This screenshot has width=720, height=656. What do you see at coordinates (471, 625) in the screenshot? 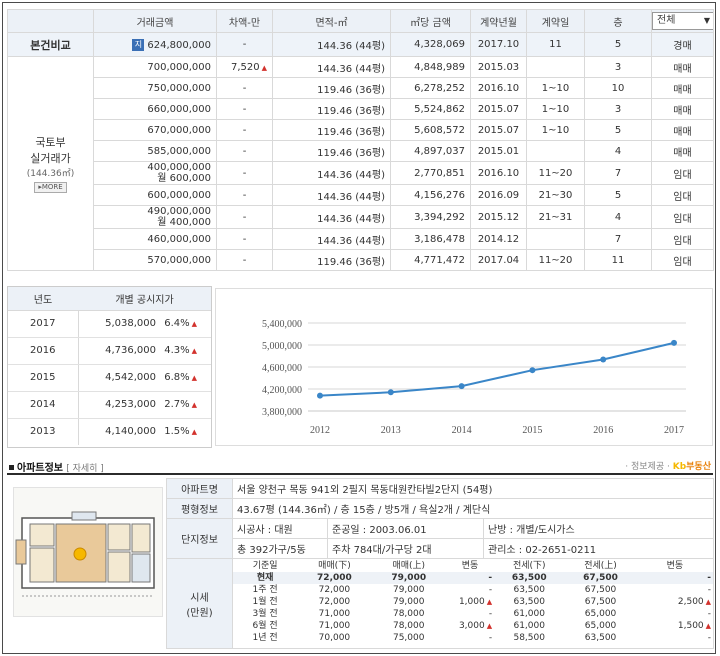
I see `market-sale-change: 3,000` at bounding box center [471, 625].